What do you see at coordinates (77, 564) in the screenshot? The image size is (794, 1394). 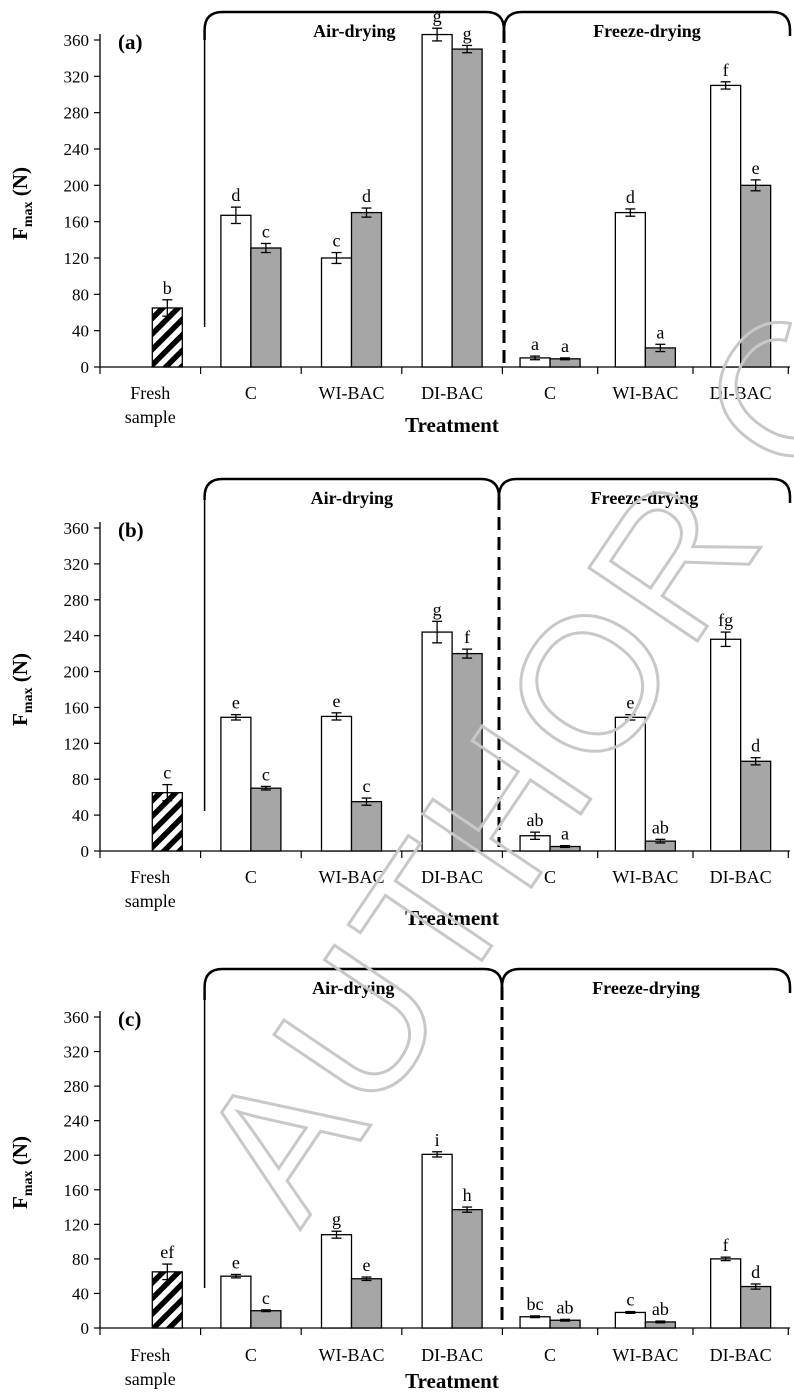 I see `y-tick-label: 320` at bounding box center [77, 564].